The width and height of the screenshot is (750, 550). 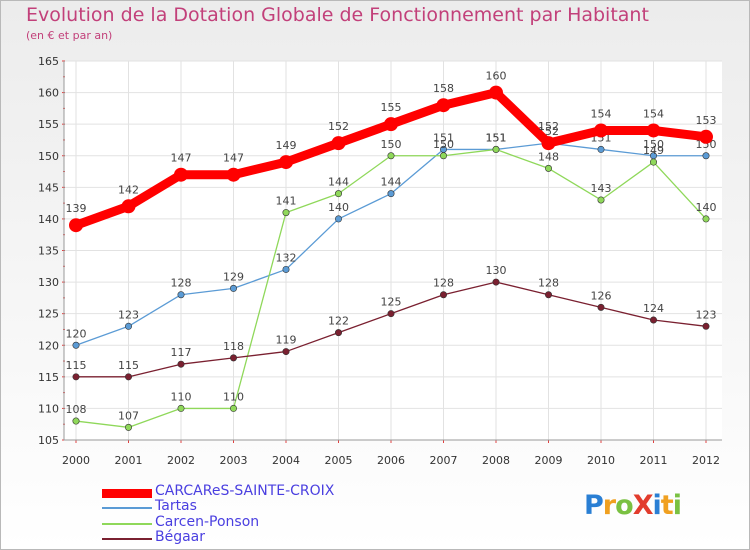 I want to click on point-carcares-sainte-croix-2010, so click(x=601, y=130).